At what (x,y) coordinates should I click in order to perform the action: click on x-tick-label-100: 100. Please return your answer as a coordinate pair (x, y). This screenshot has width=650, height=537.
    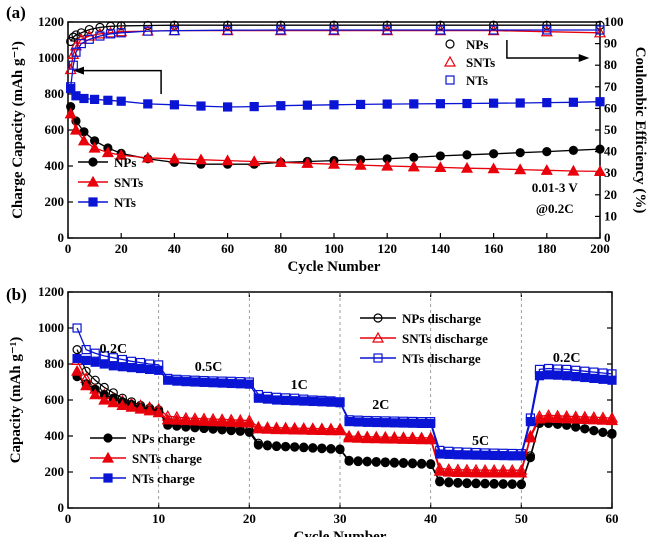
    Looking at the image, I should click on (334, 248).